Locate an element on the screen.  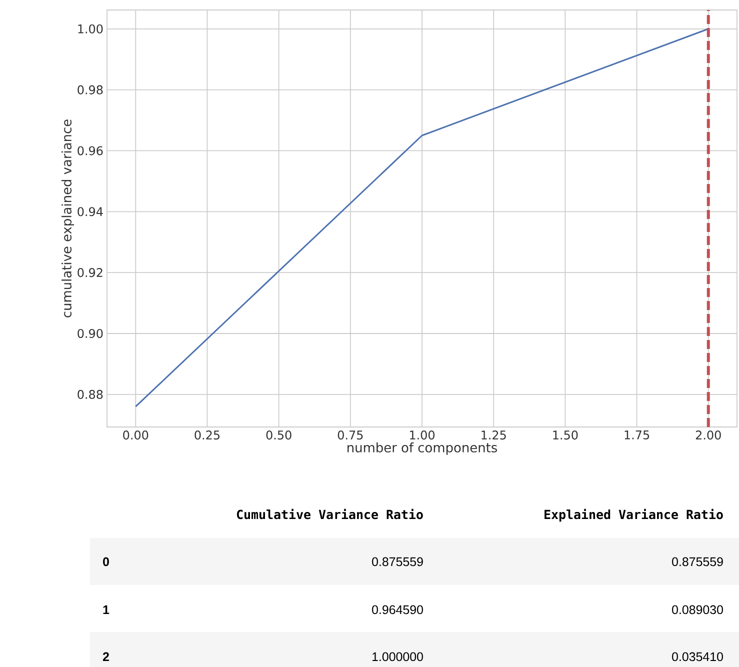
y-tick-label: 0.98 is located at coordinates (90, 89).